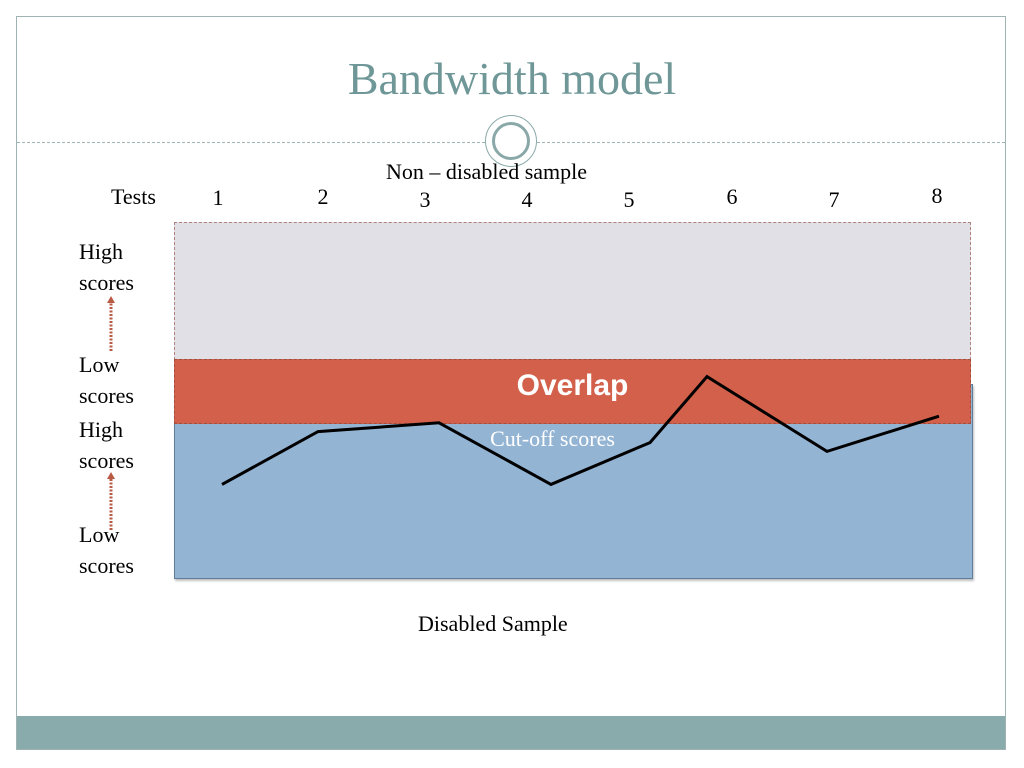  I want to click on test-number-2: 2, so click(323, 196).